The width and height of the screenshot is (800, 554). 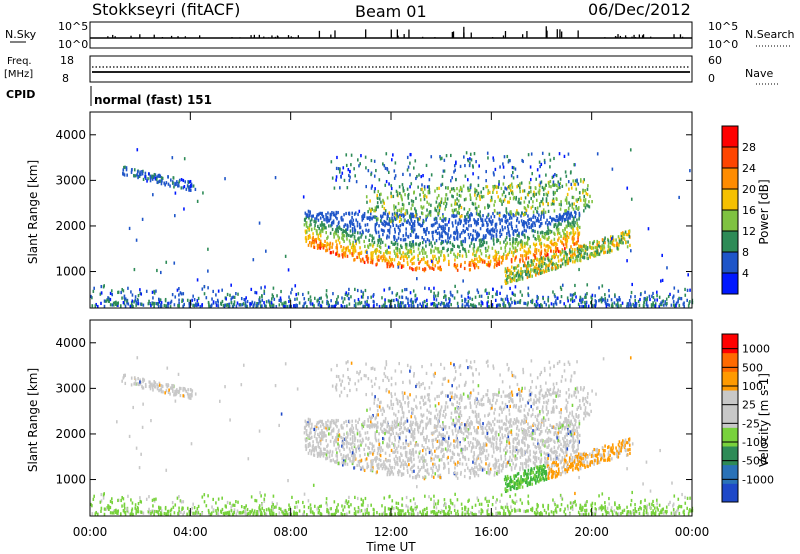 I want to click on date-title: 06/Dec/2012, so click(x=639, y=9).